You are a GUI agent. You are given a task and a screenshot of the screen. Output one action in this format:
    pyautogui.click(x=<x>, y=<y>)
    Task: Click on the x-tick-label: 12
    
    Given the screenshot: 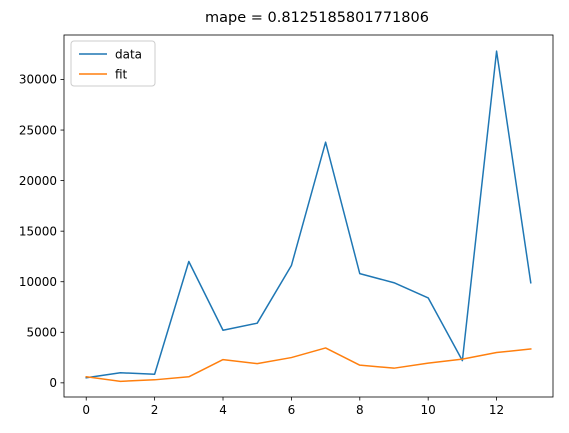 What is the action you would take?
    pyautogui.click(x=496, y=410)
    